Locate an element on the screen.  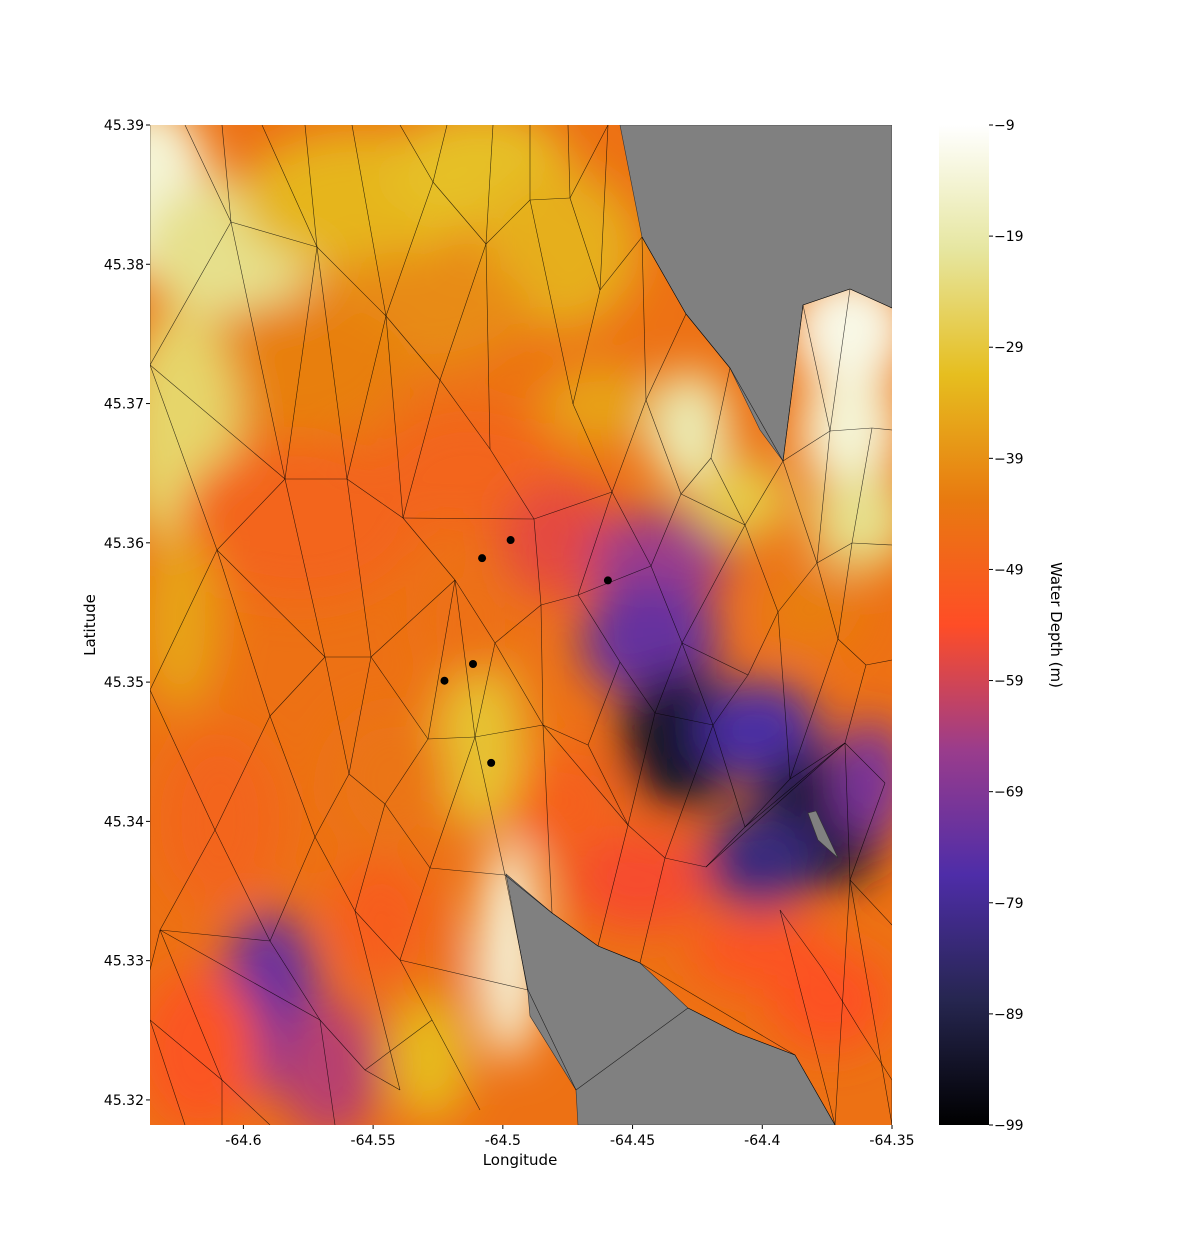
x-tick-label: -64.55 is located at coordinates (373, 1141).